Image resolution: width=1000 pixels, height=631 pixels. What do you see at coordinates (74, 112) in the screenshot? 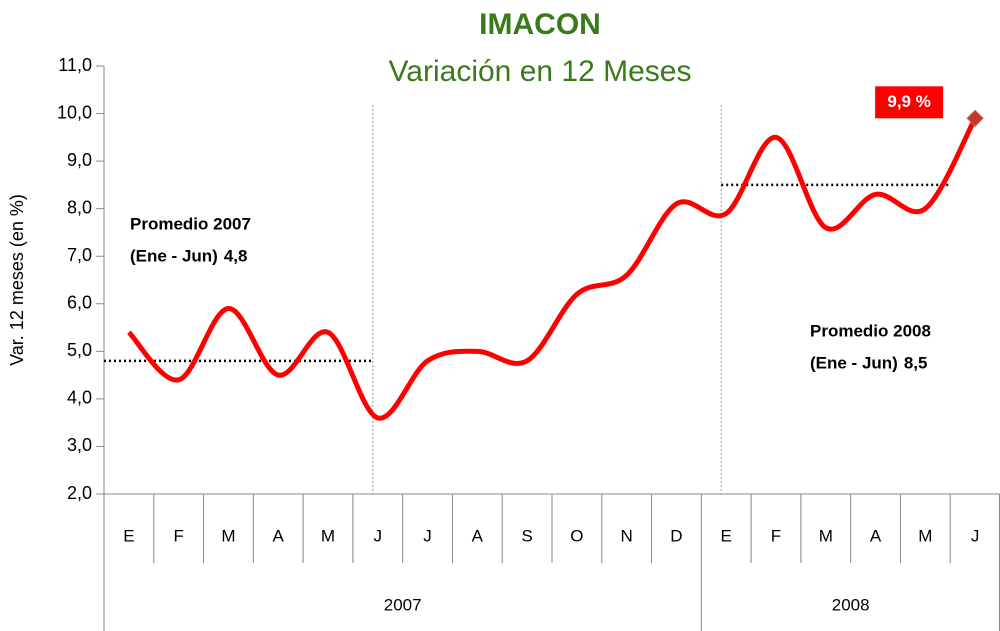
I see `y-tick-label: 10,0` at bounding box center [74, 112].